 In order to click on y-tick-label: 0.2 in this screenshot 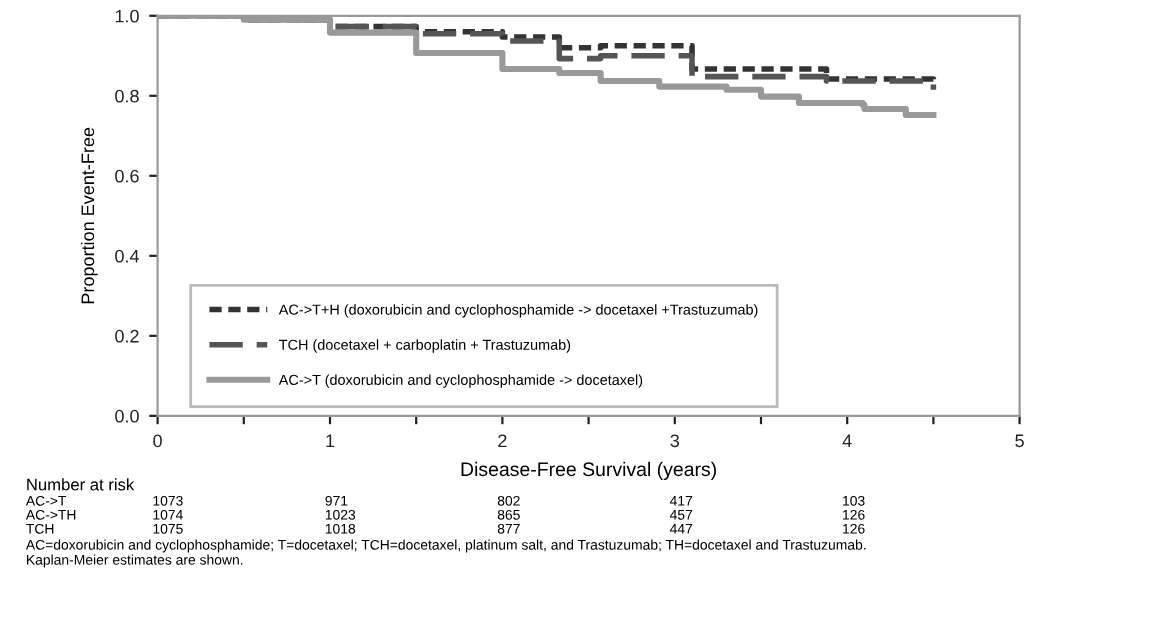, I will do `click(127, 336)`.